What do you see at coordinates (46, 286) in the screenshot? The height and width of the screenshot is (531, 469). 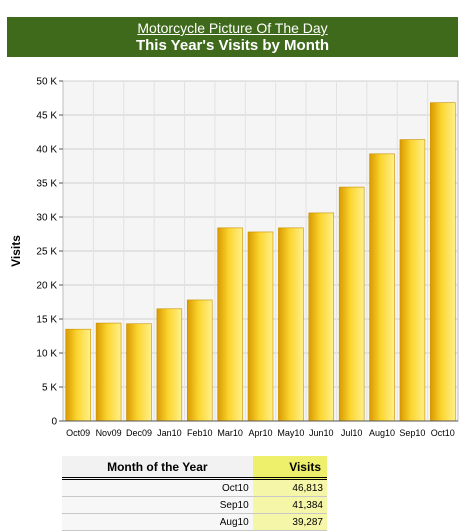 I see `y-tick-label: 20 K` at bounding box center [46, 286].